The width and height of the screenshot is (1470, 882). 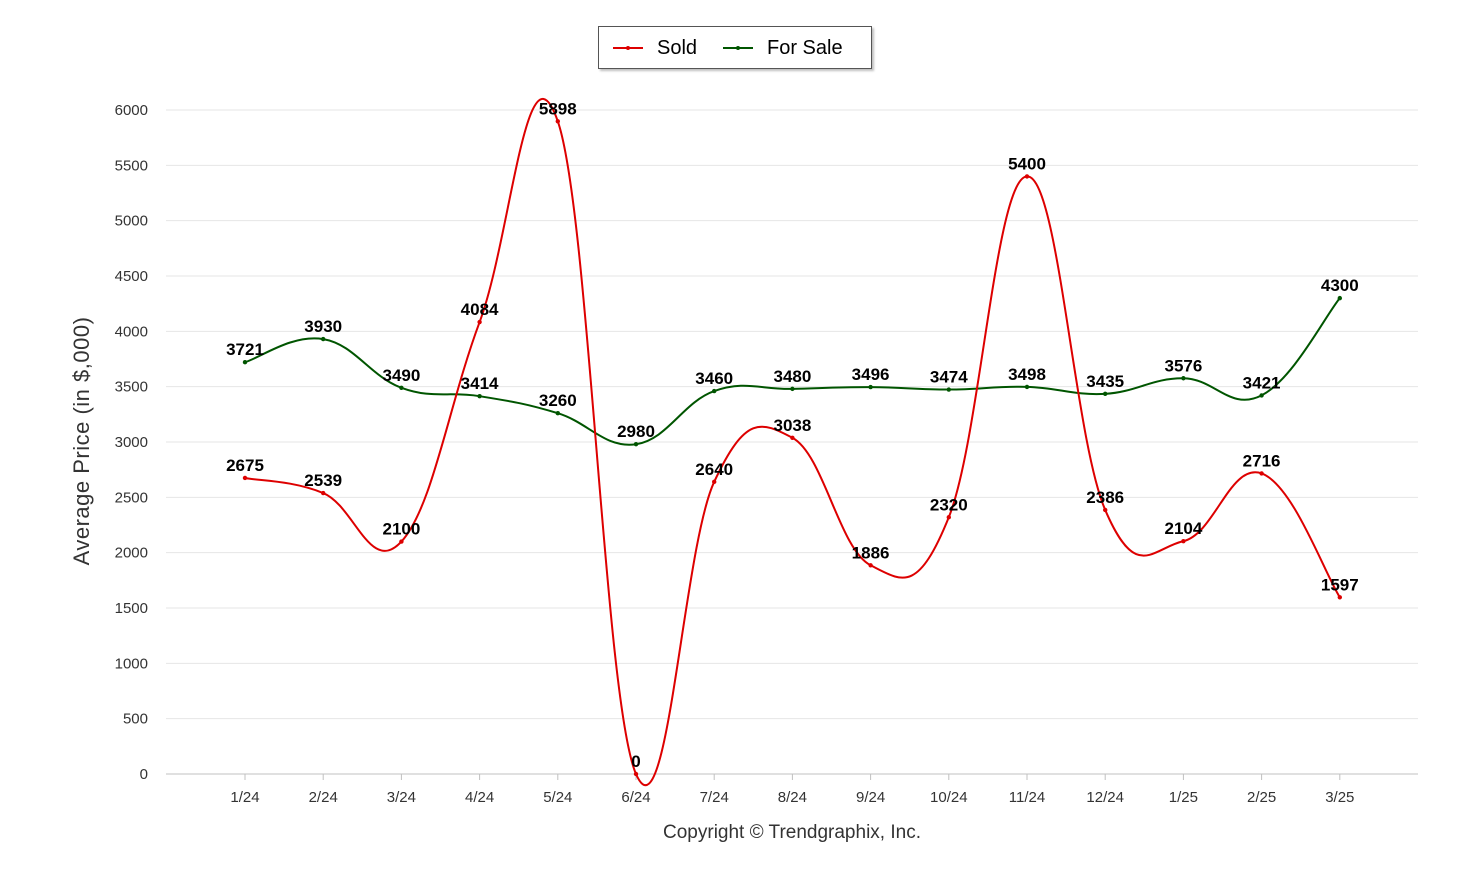 I want to click on y-tick-label: 4500, so click(x=131, y=276).